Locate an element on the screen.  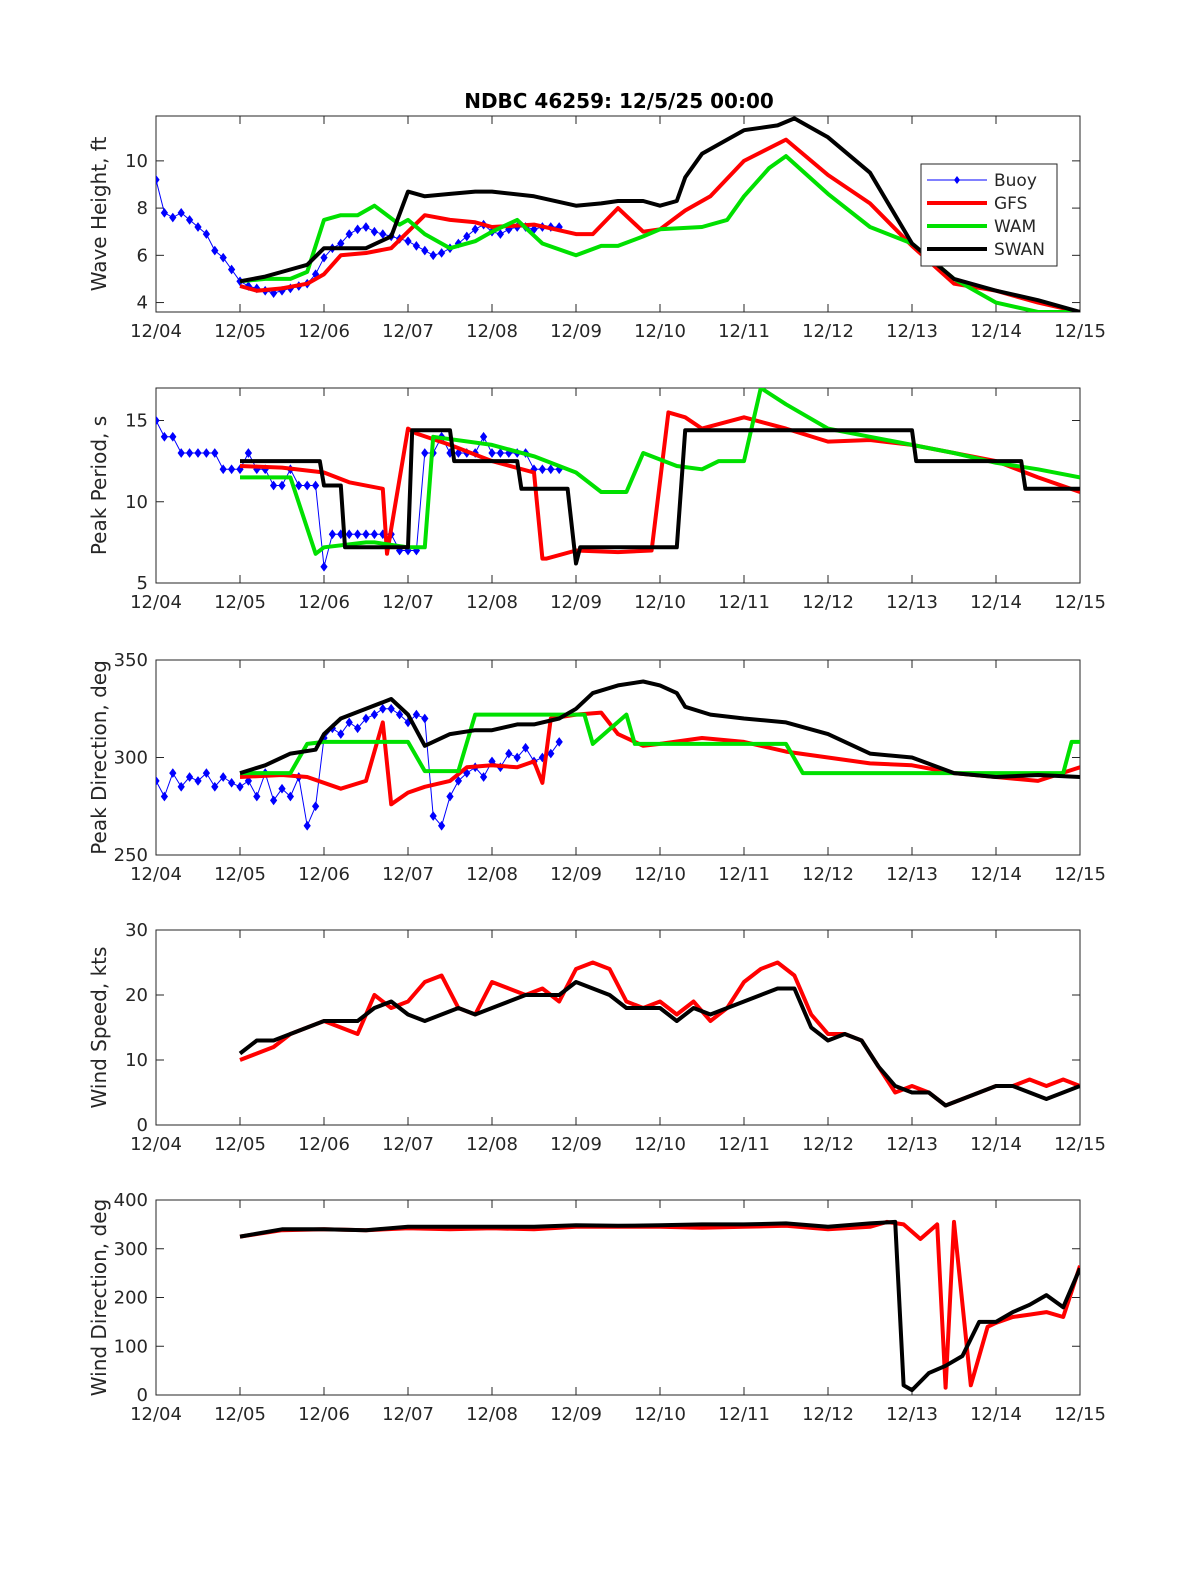
peak-direction-x-tick-label: 12/09 is located at coordinates (576, 874).